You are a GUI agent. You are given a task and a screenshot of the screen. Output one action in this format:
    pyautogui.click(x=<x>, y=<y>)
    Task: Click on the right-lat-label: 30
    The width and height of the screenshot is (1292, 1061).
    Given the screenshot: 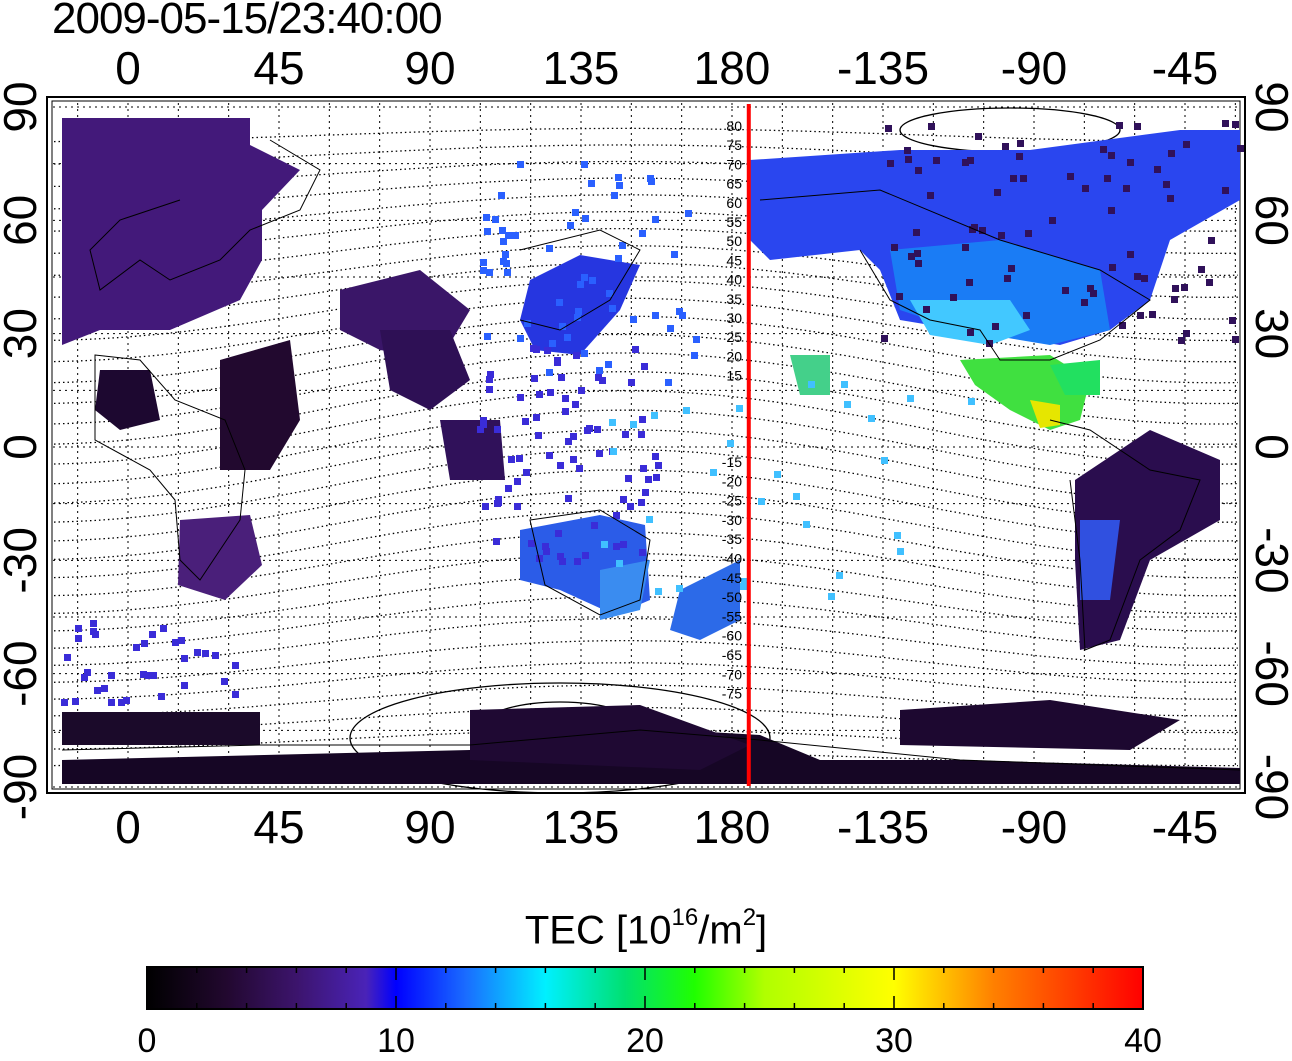 What is the action you would take?
    pyautogui.click(x=1269, y=333)
    